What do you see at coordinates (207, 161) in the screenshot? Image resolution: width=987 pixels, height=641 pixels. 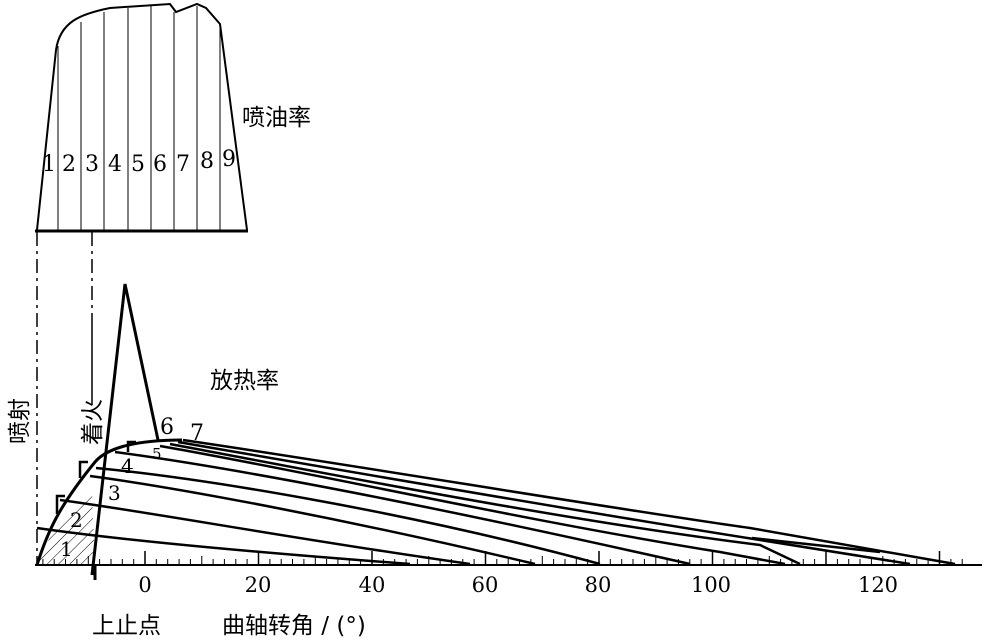 I see `injection-slice-label: 8` at bounding box center [207, 161].